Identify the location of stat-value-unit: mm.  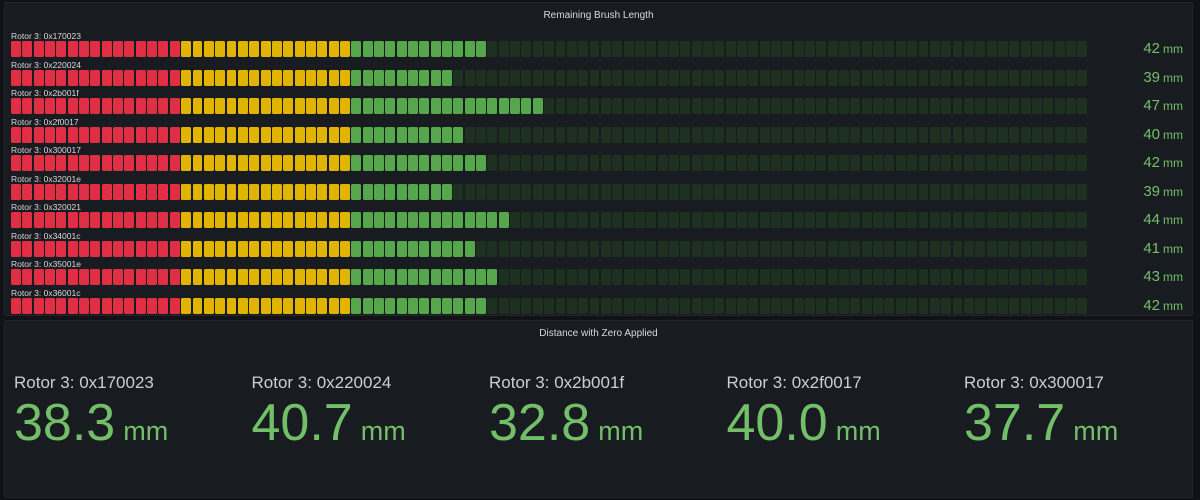
(621, 431).